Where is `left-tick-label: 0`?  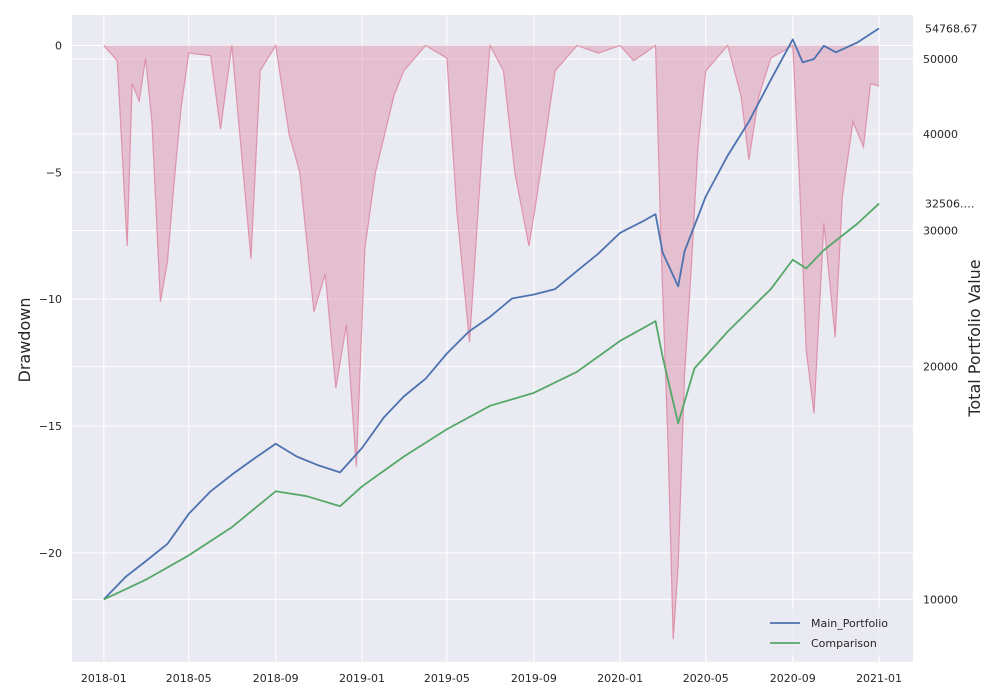
left-tick-label: 0 is located at coordinates (58, 45).